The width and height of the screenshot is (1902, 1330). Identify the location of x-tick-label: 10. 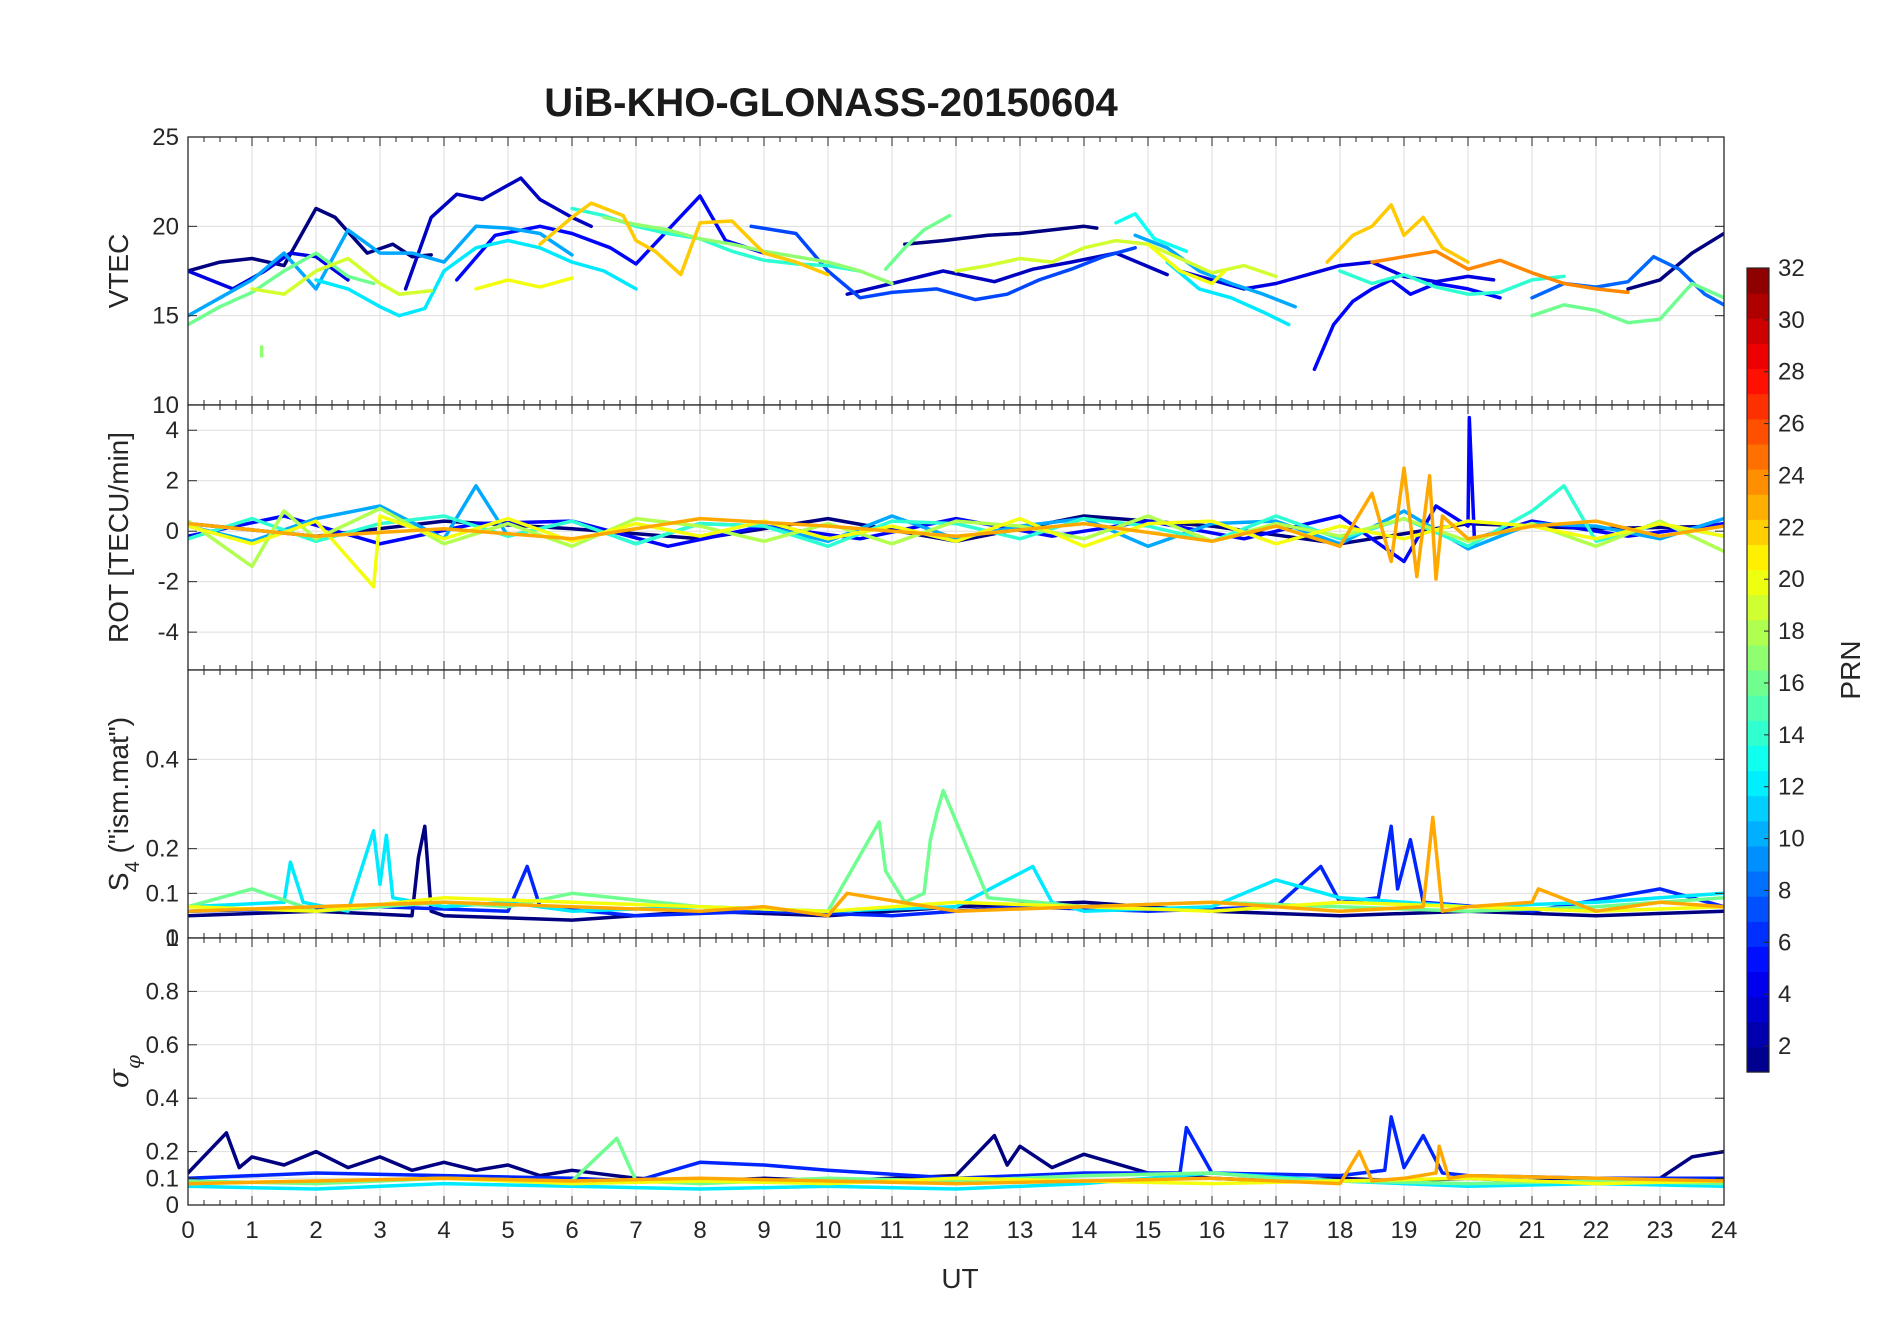
(828, 1230).